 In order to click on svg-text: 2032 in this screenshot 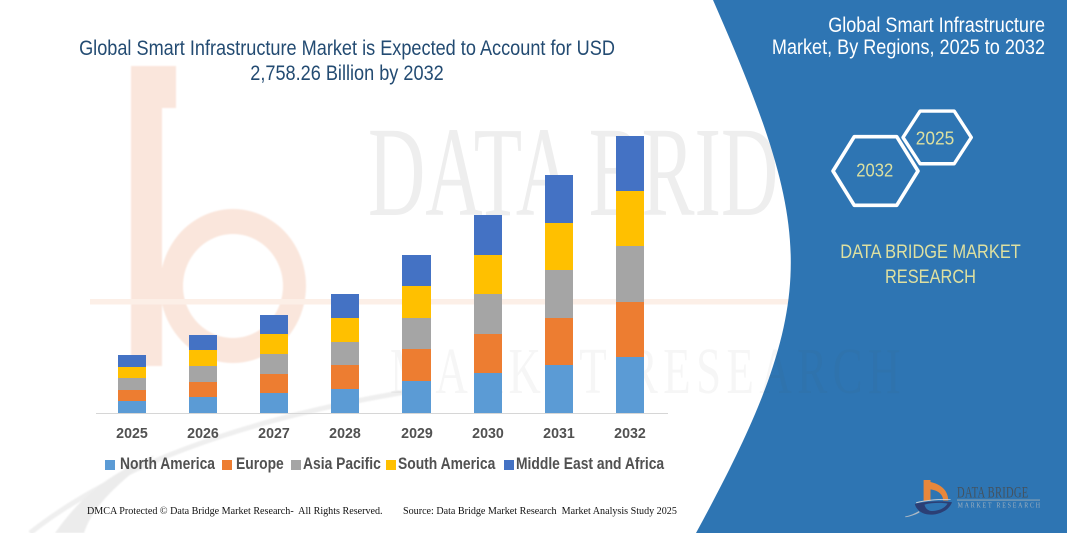, I will do `click(874, 171)`.